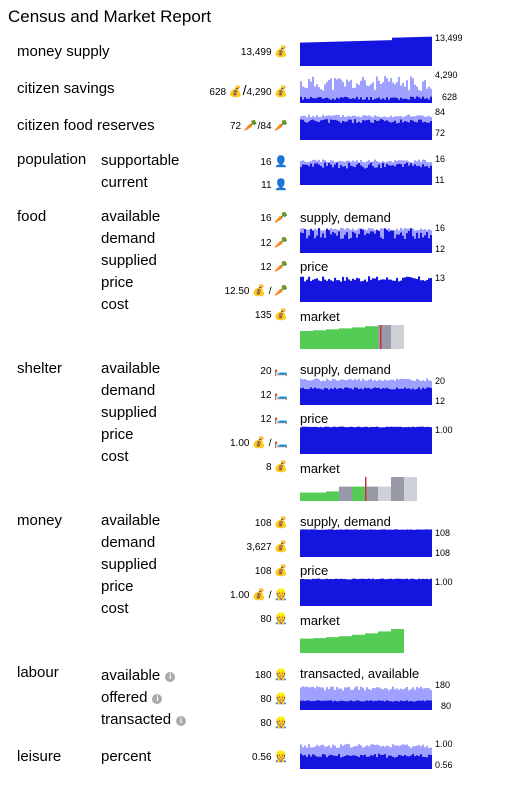 The height and width of the screenshot is (792, 519). I want to click on citizen-savings-chart, so click(366, 89).